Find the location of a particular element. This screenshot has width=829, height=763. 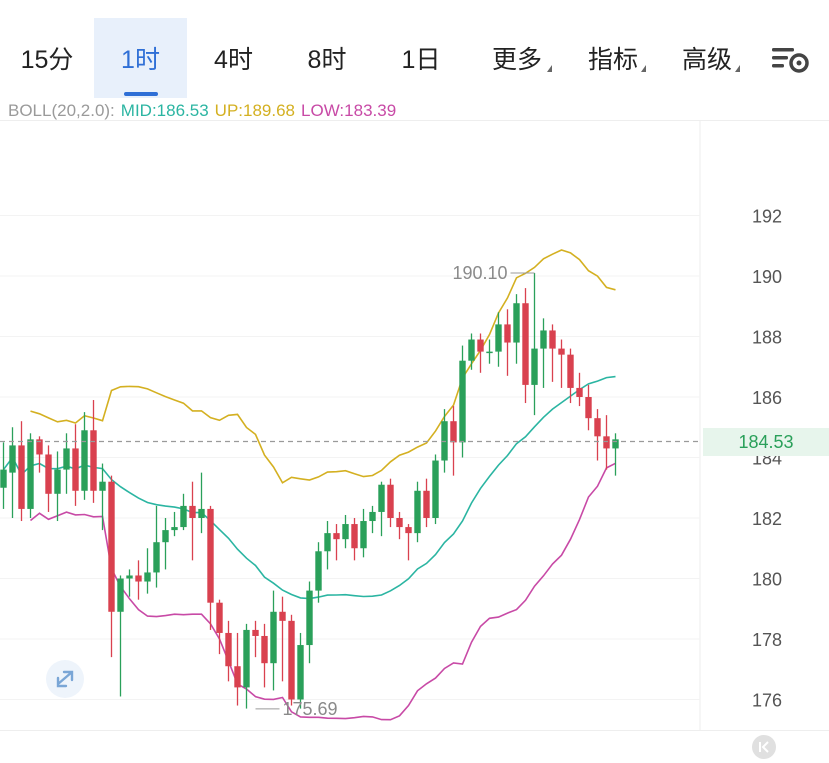

tab-3: 8时 is located at coordinates (327, 58).